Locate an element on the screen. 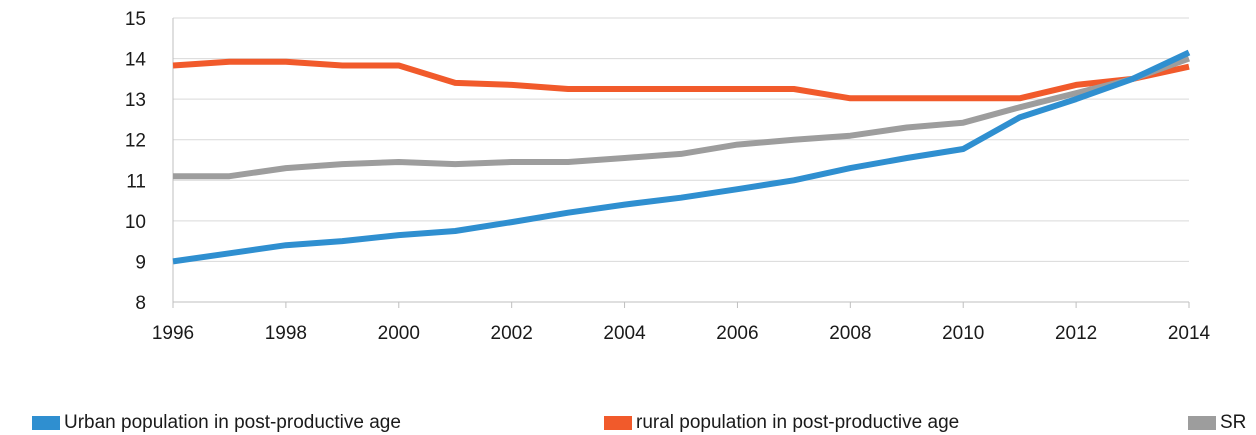 Image resolution: width=1256 pixels, height=435 pixels. x-tick-label: 2006 is located at coordinates (737, 333).